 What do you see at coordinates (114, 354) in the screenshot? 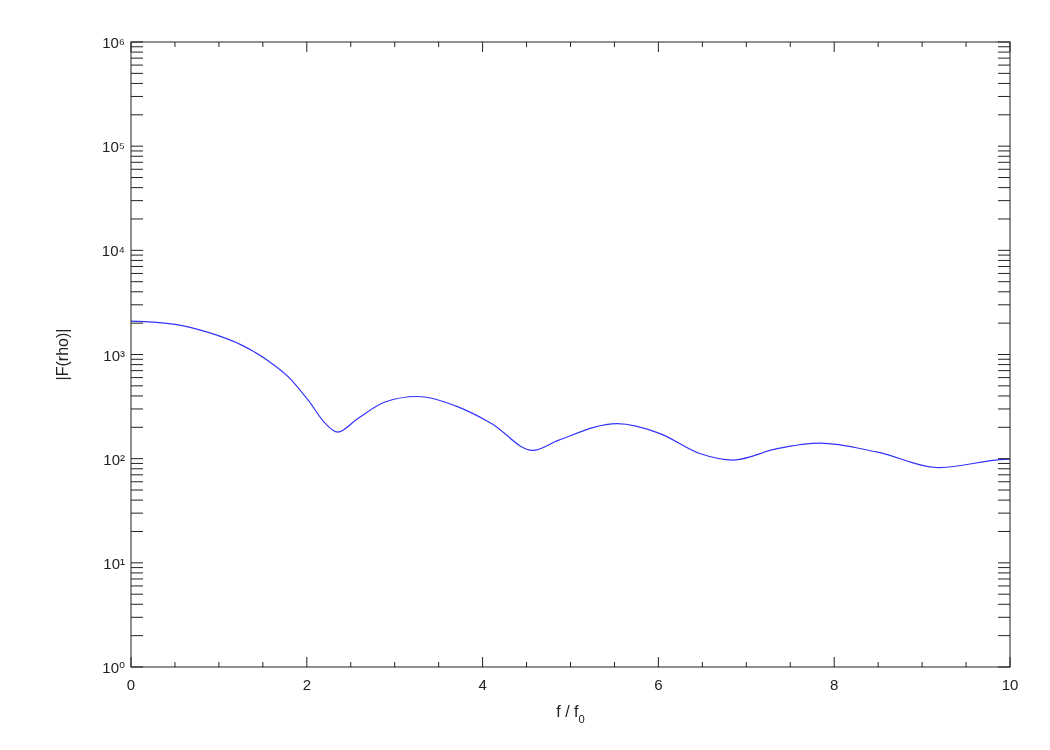
I see `y-tick-label: 10³` at bounding box center [114, 354].